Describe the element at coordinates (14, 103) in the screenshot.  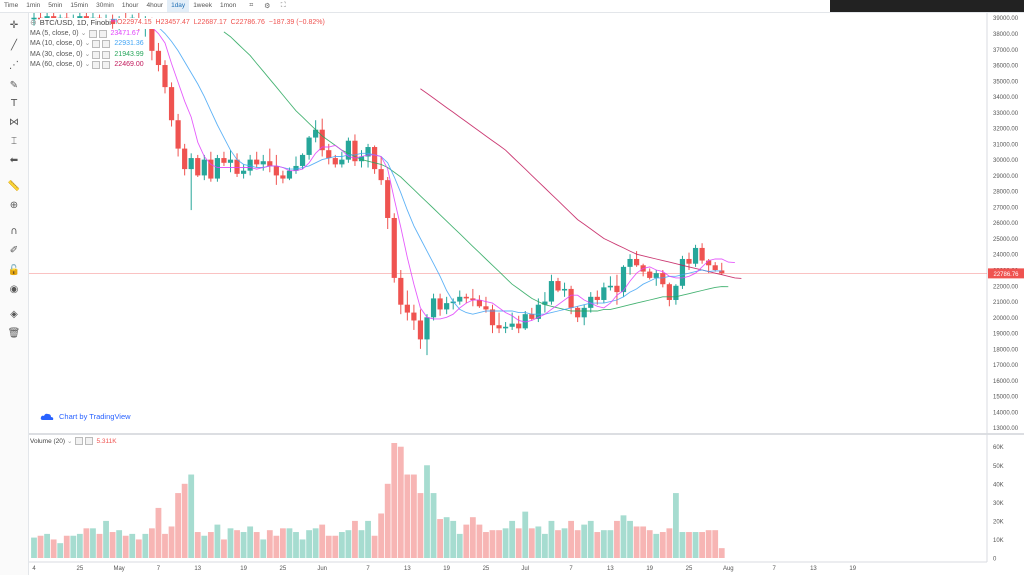
I see `text-tool-icon: T` at that location.